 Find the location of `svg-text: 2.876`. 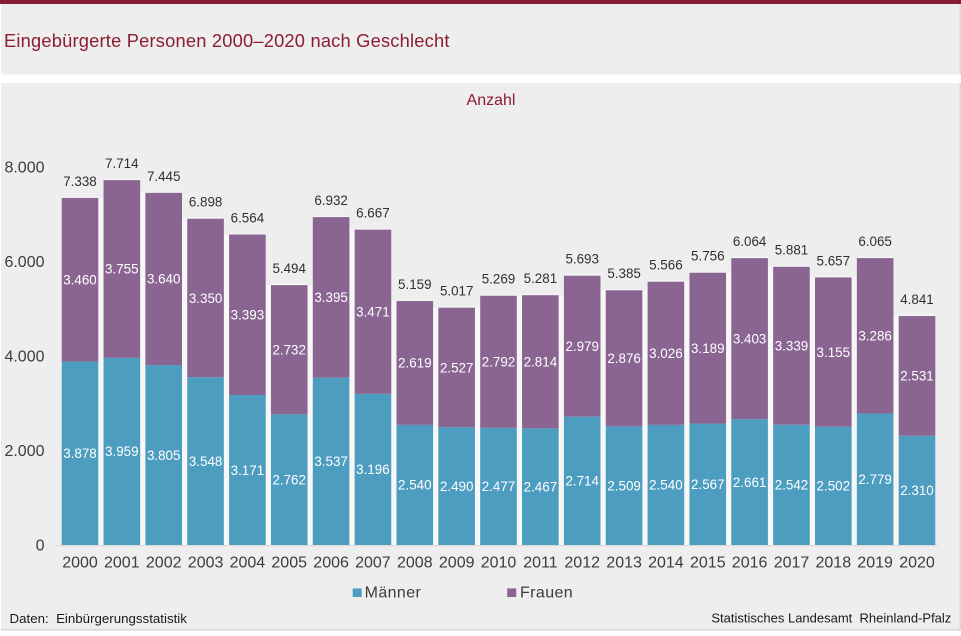

svg-text: 2.876 is located at coordinates (624, 358).